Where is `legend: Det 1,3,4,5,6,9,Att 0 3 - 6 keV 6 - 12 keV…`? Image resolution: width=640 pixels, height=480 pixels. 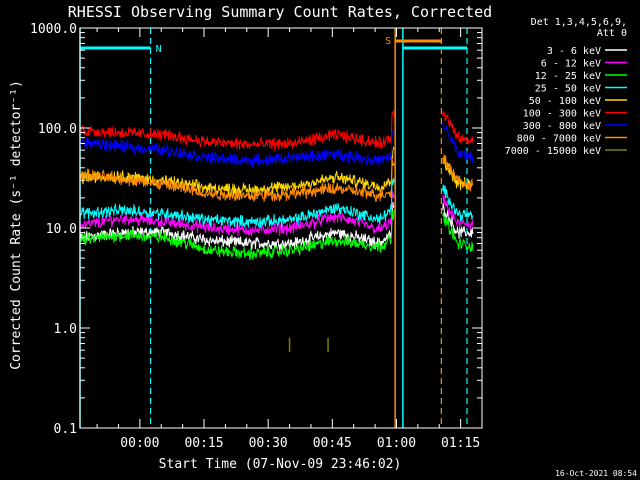
legend: Det 1,3,4,5,6,9,Att 0 3 - 6 keV 6 - 12 keV… is located at coordinates (566, 87).